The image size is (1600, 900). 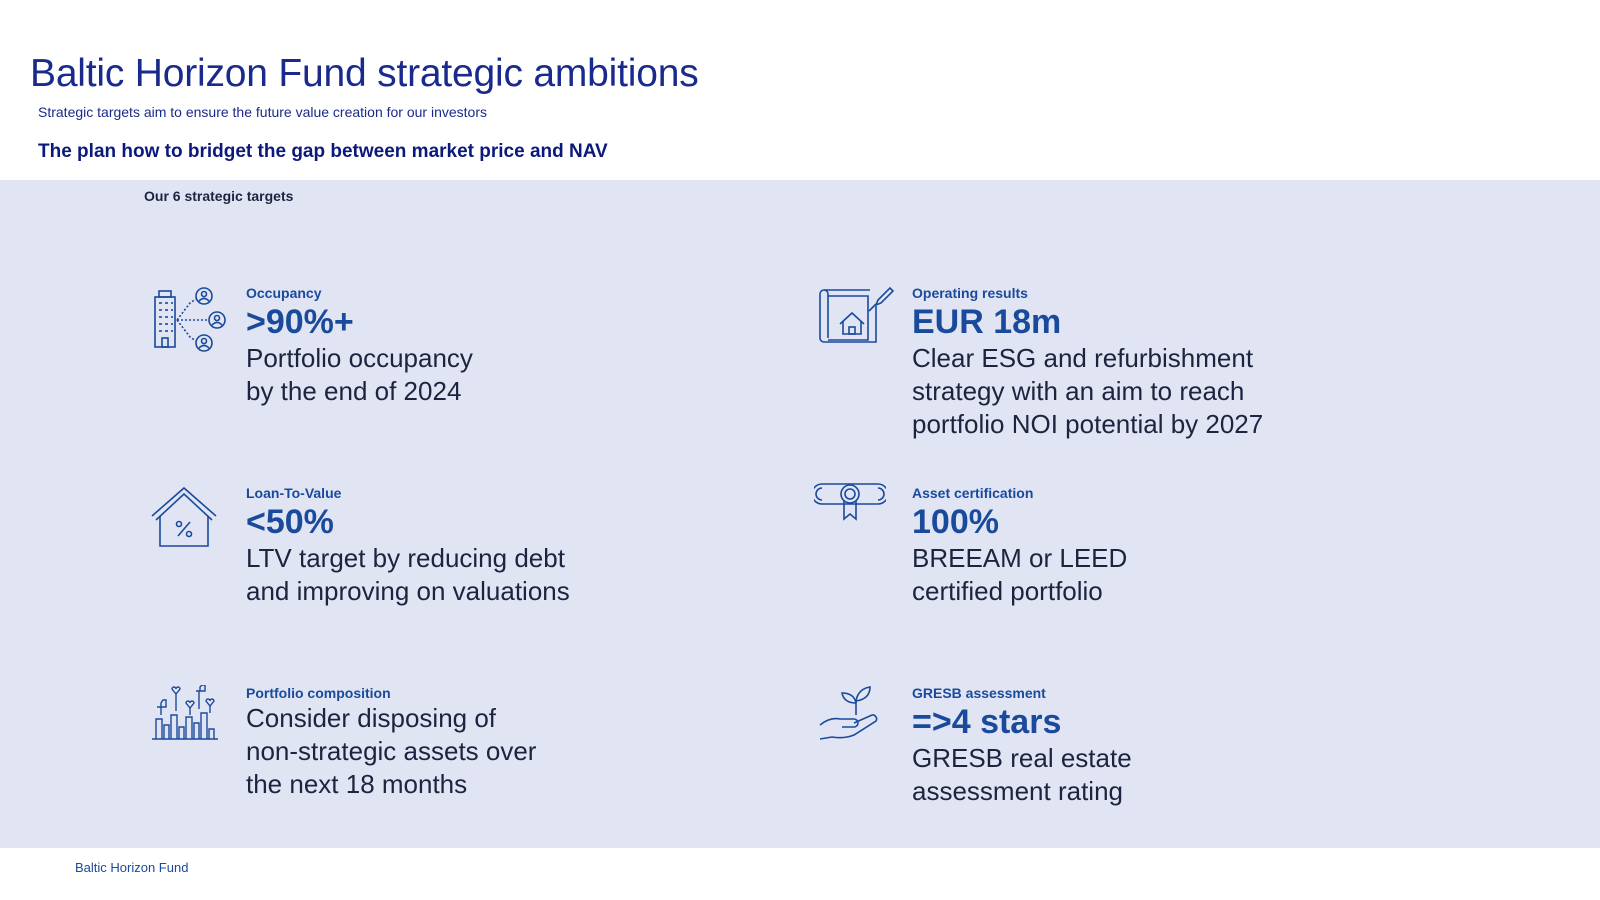 I want to click on target-description: BREEAM or LEED certified portfolio, so click(x=1019, y=575).